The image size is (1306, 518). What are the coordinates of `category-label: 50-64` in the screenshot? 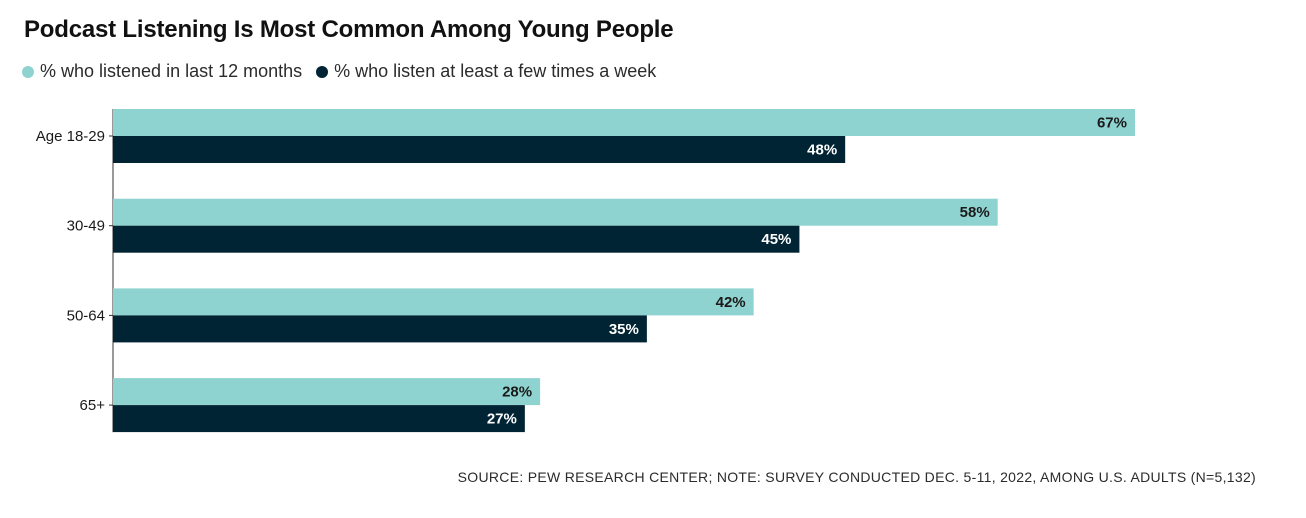 It's located at (86, 315).